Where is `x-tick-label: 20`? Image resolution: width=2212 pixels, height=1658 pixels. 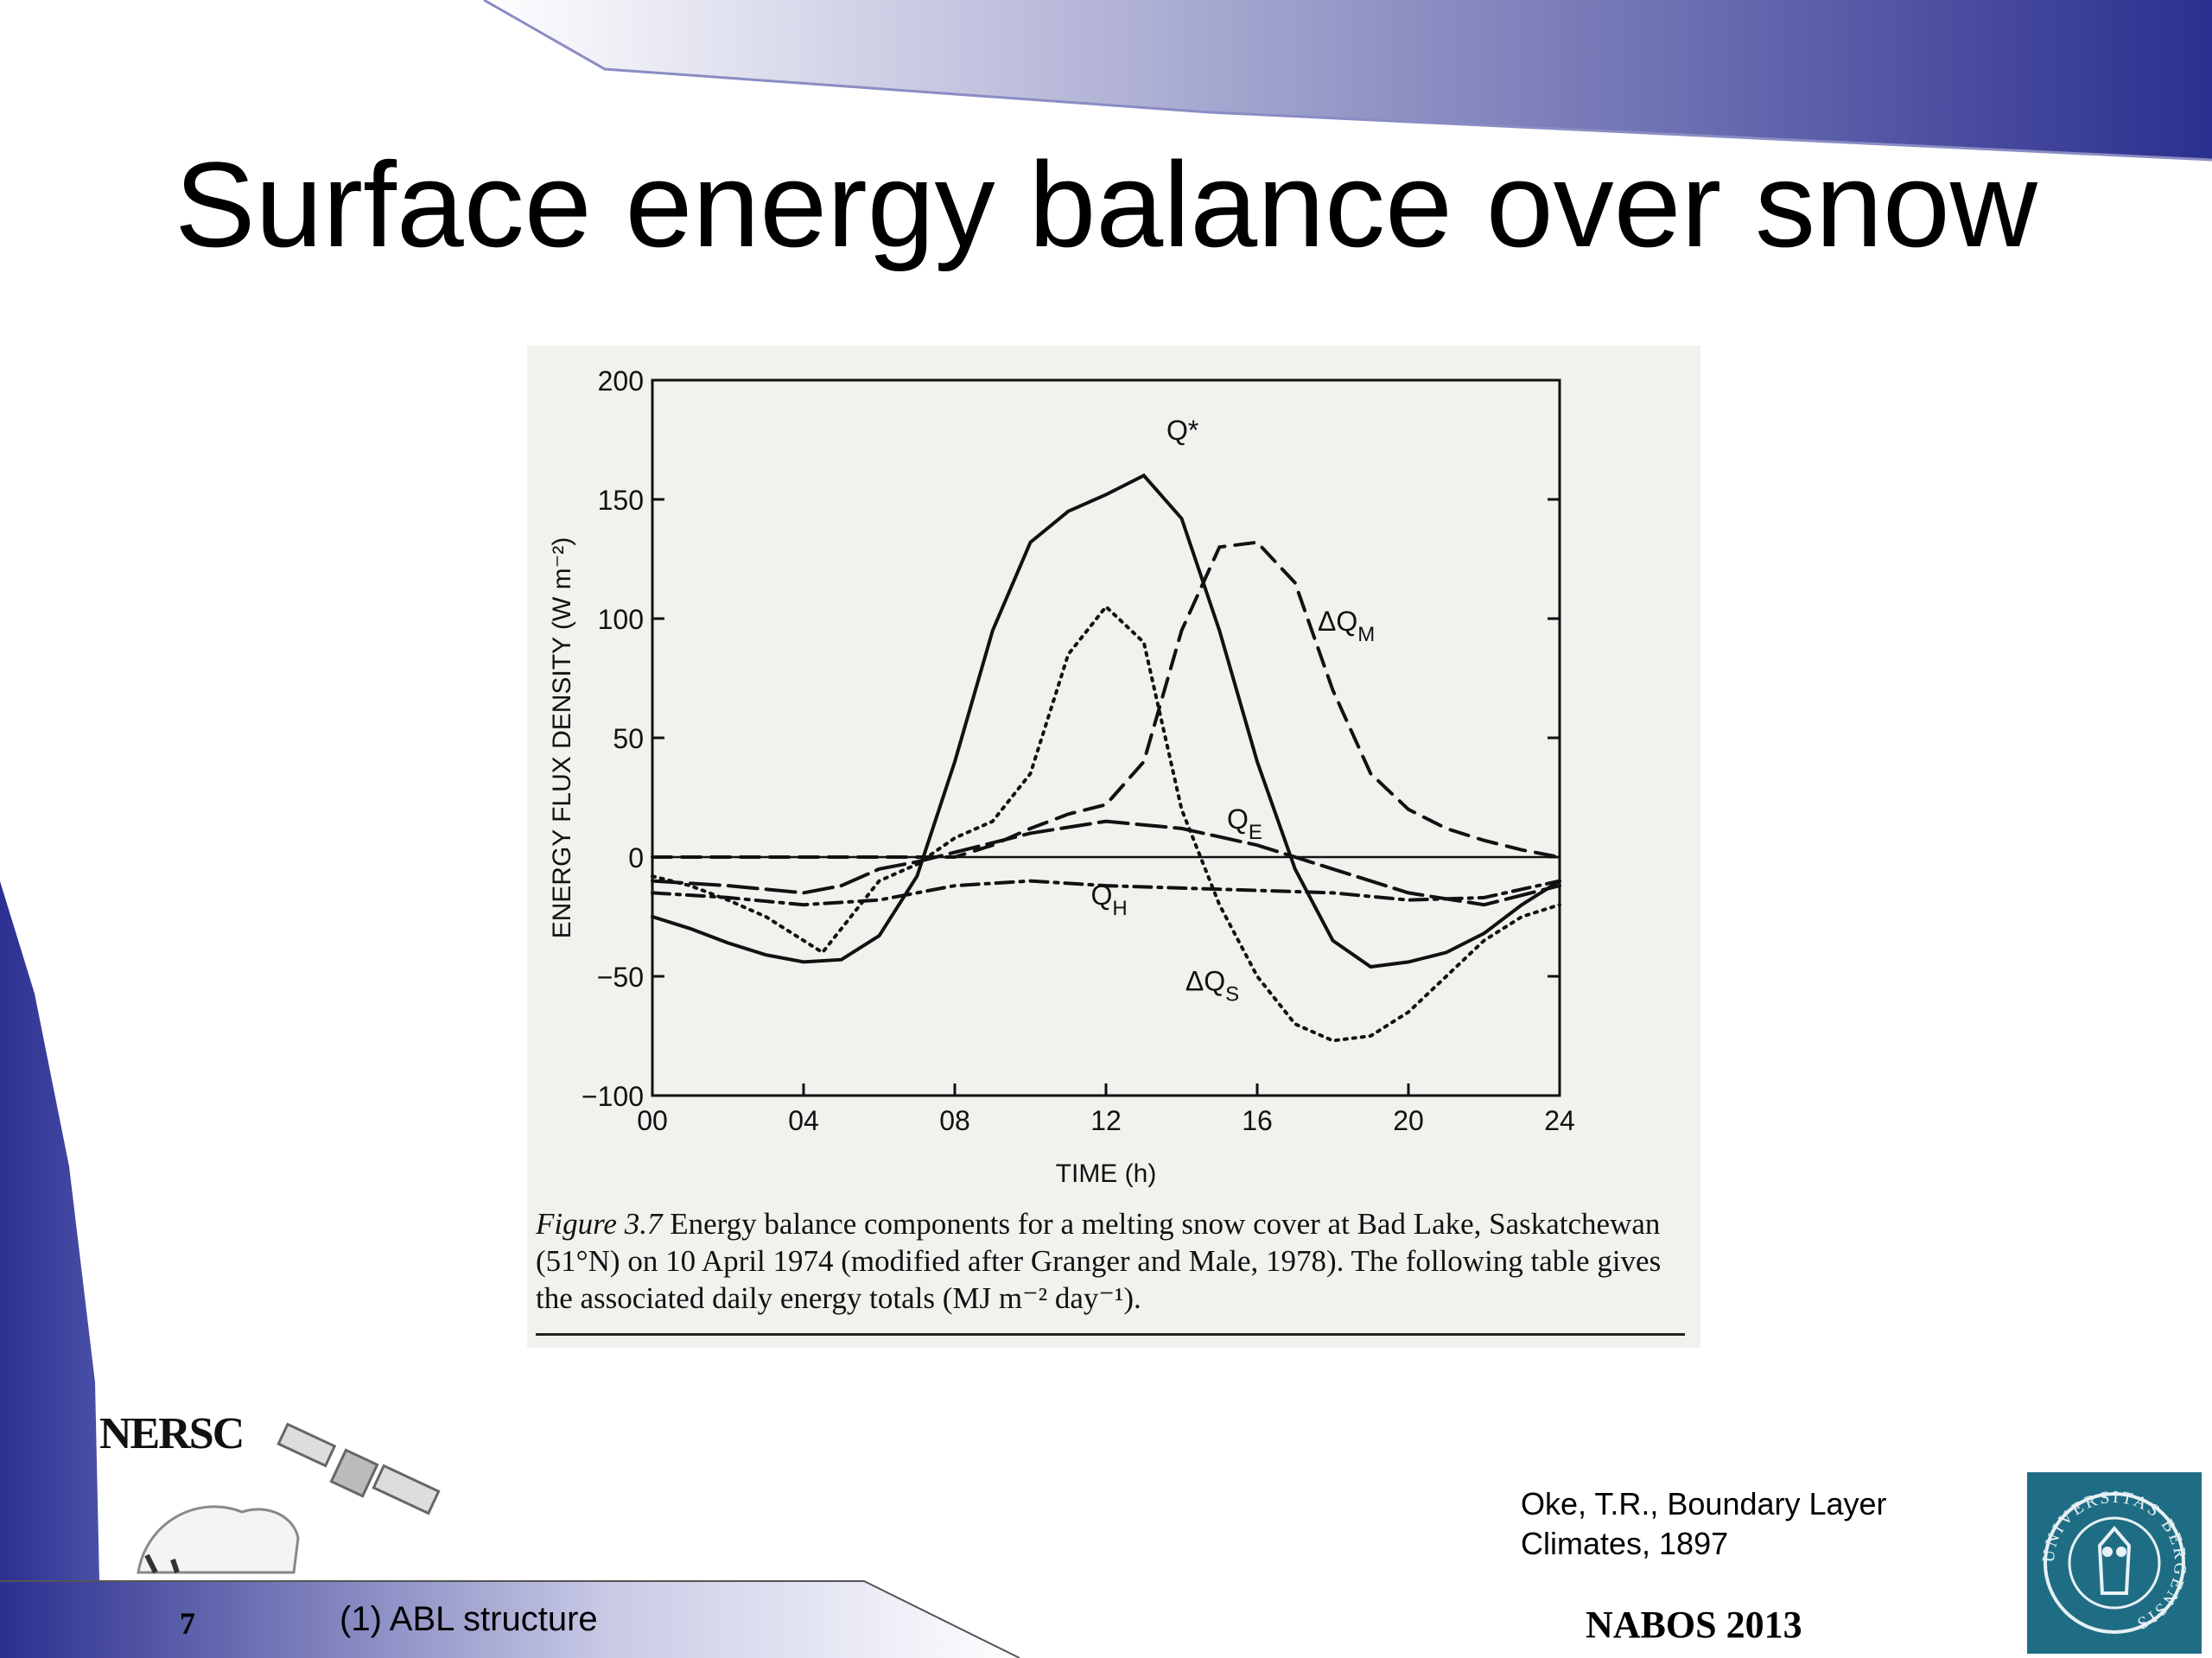
x-tick-label: 20 is located at coordinates (1408, 1120).